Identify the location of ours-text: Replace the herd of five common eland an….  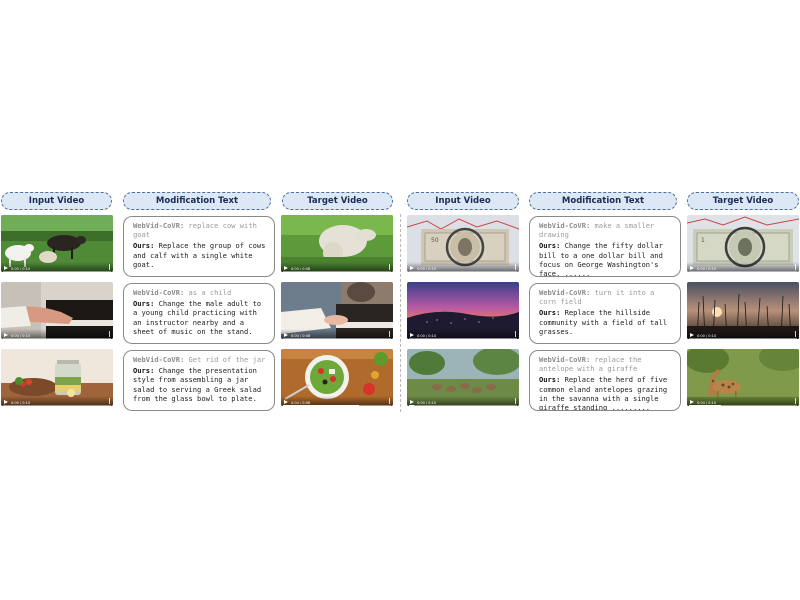
(603, 393).